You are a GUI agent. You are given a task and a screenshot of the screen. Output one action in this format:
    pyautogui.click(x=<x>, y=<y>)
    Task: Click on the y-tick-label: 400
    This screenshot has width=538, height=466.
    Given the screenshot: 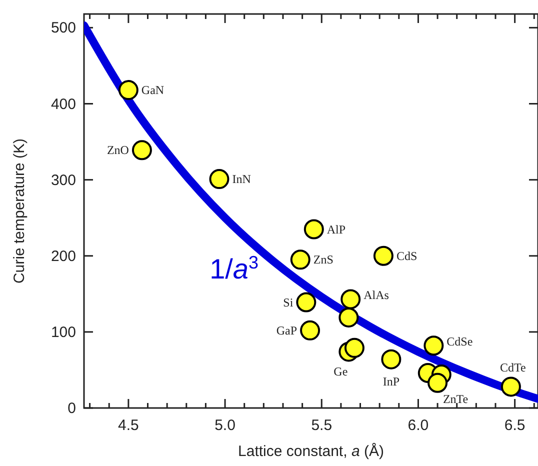 What is the action you would take?
    pyautogui.click(x=63, y=104)
    